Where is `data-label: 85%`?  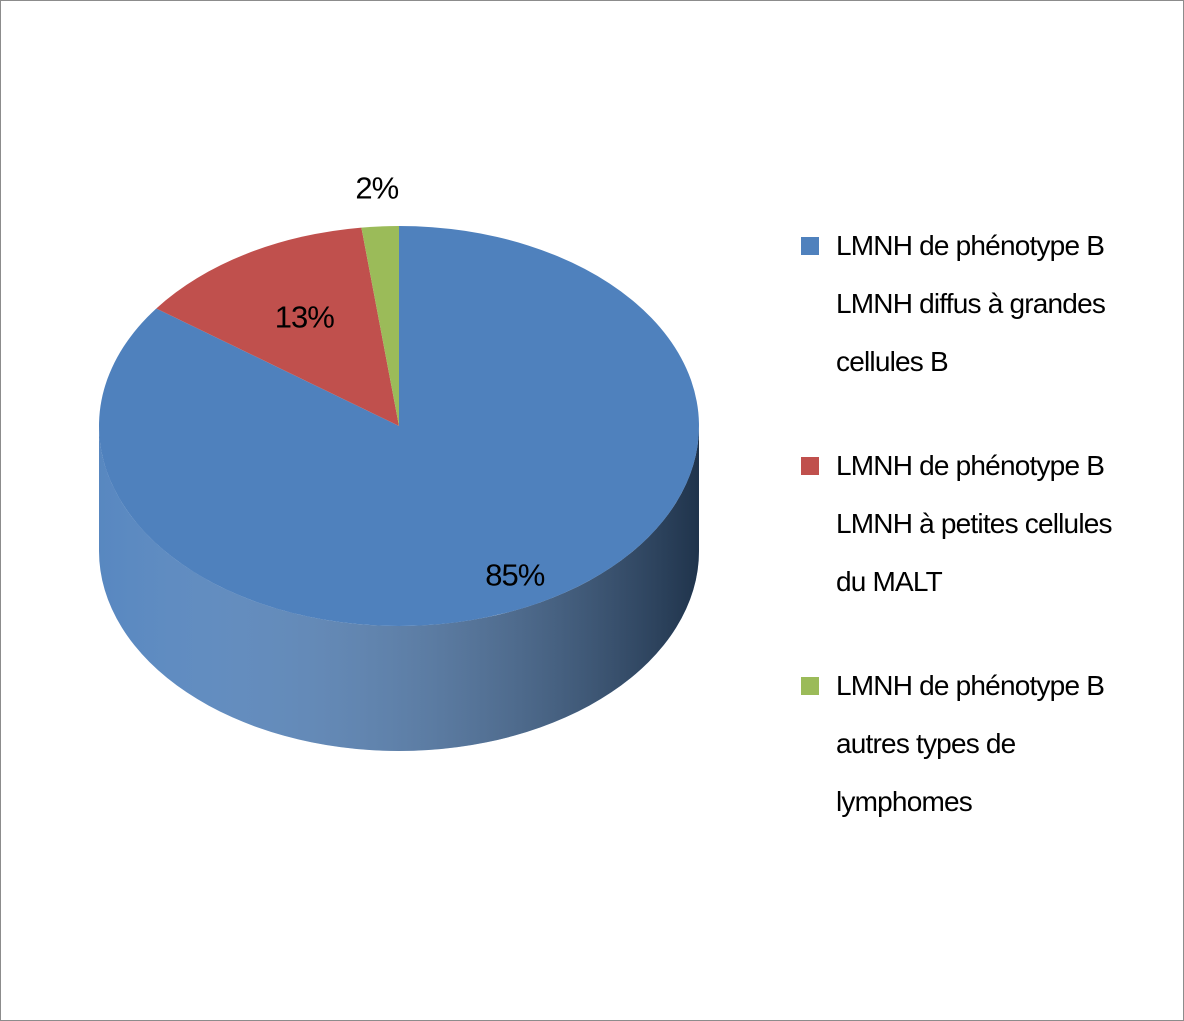
data-label: 85% is located at coordinates (514, 575).